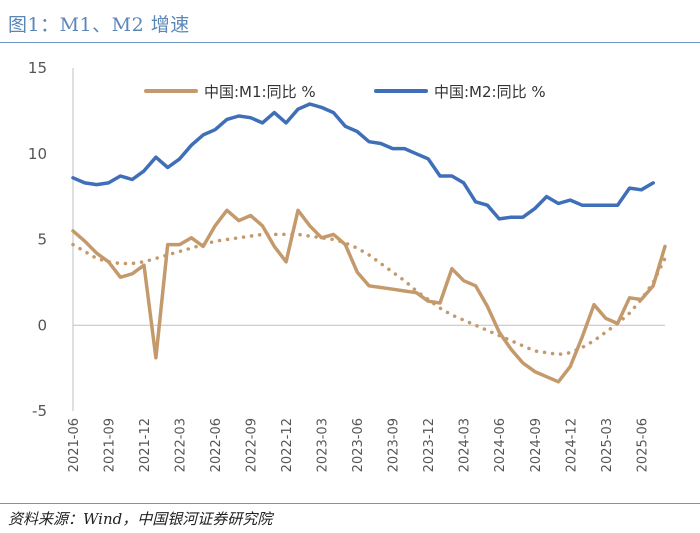  I want to click on x-tick-label: 2023-09, so click(394, 445).